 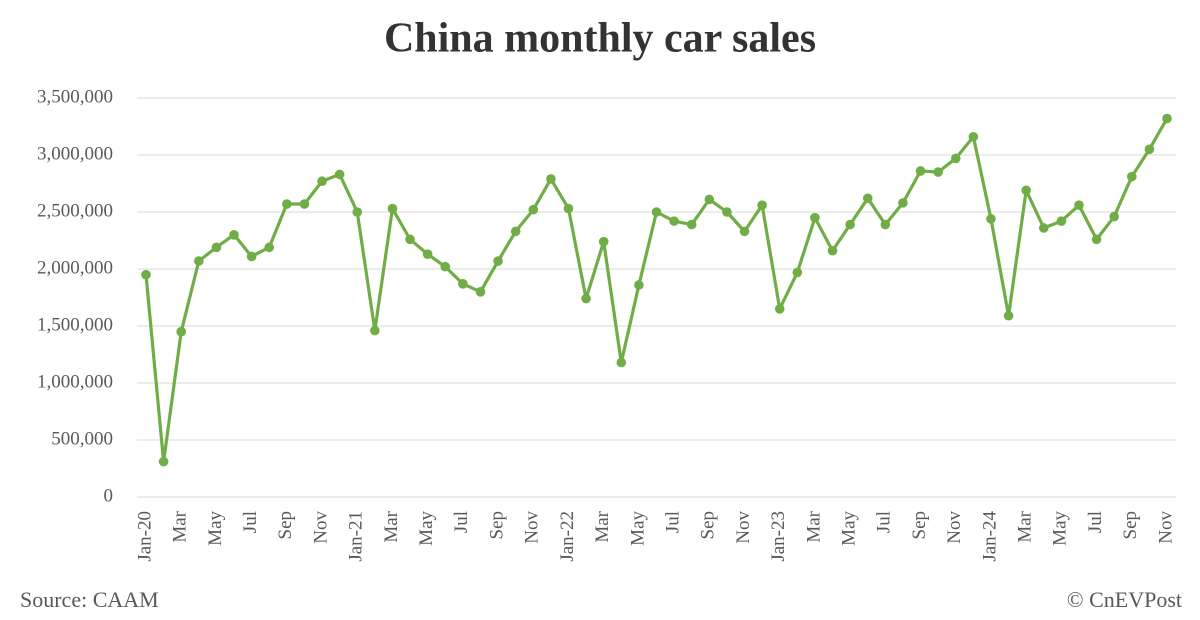 I want to click on y-tick-label: 500,000, so click(x=82, y=438).